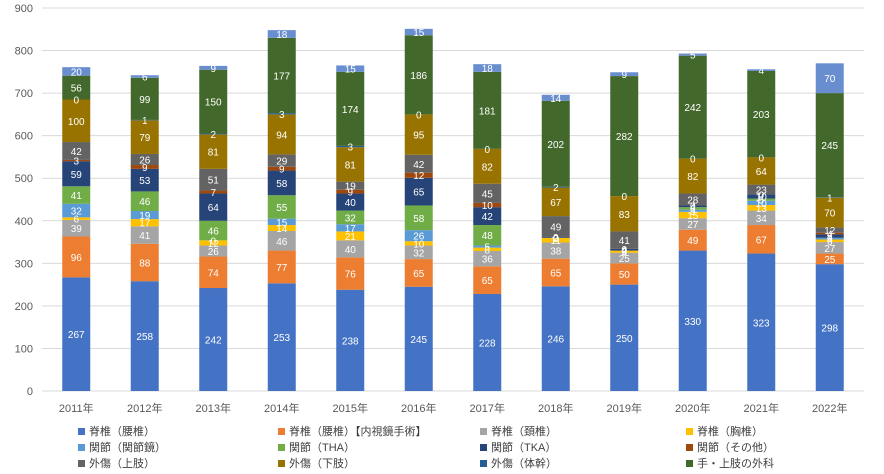 Image resolution: width=884 pixels, height=474 pixels. Describe the element at coordinates (282, 223) in the screenshot. I see `data-label: 15` at that location.